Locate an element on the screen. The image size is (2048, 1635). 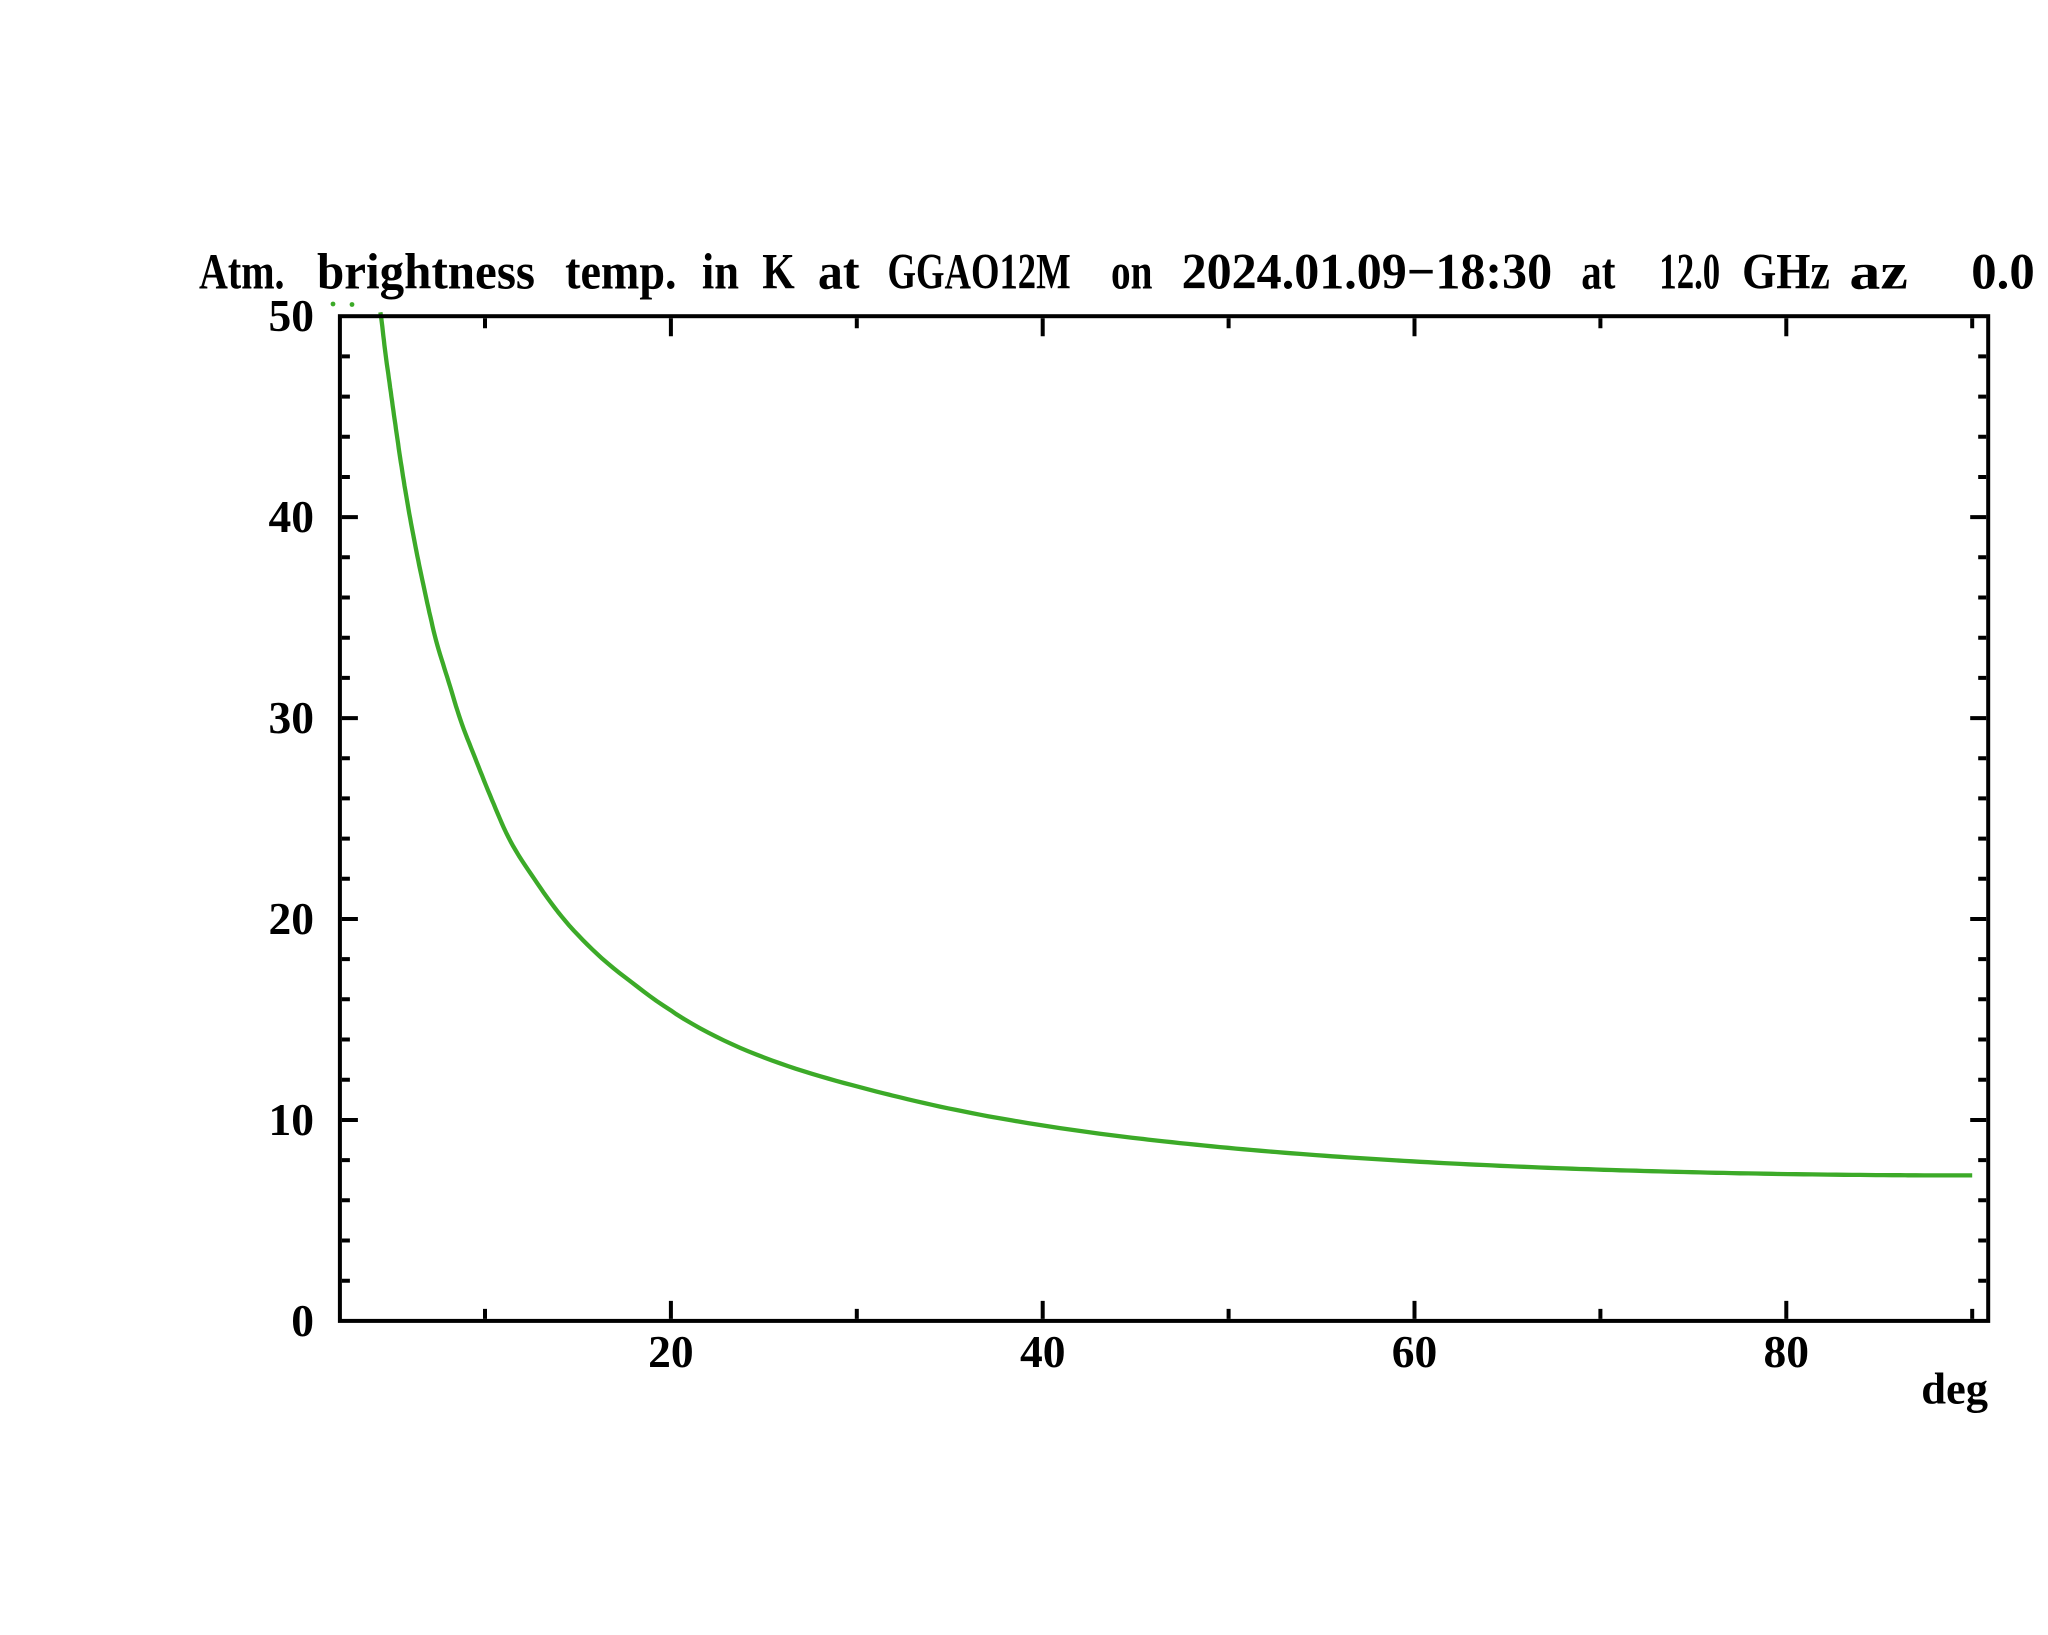
svg-text: az is located at coordinates (1878, 273).